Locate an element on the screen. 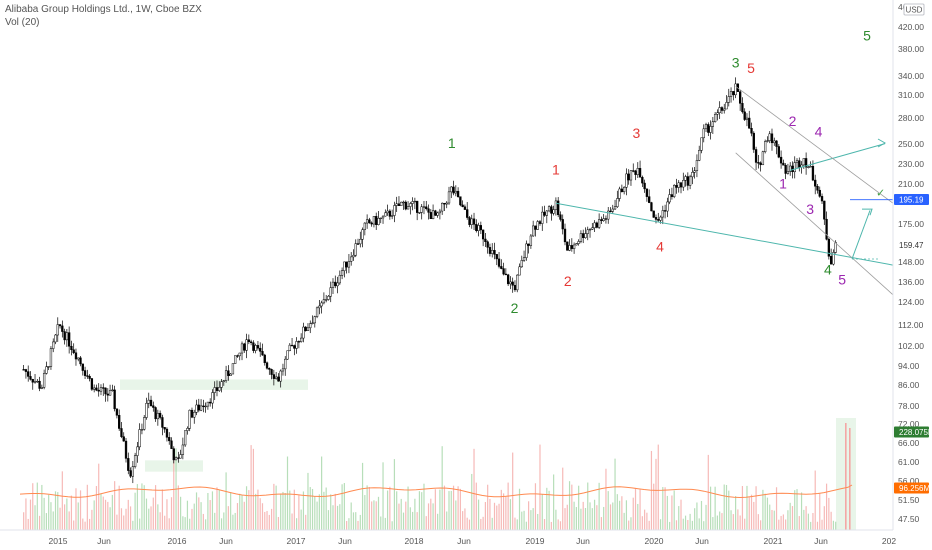 The width and height of the screenshot is (932, 550). x-tick-label: Jun is located at coordinates (821, 541).